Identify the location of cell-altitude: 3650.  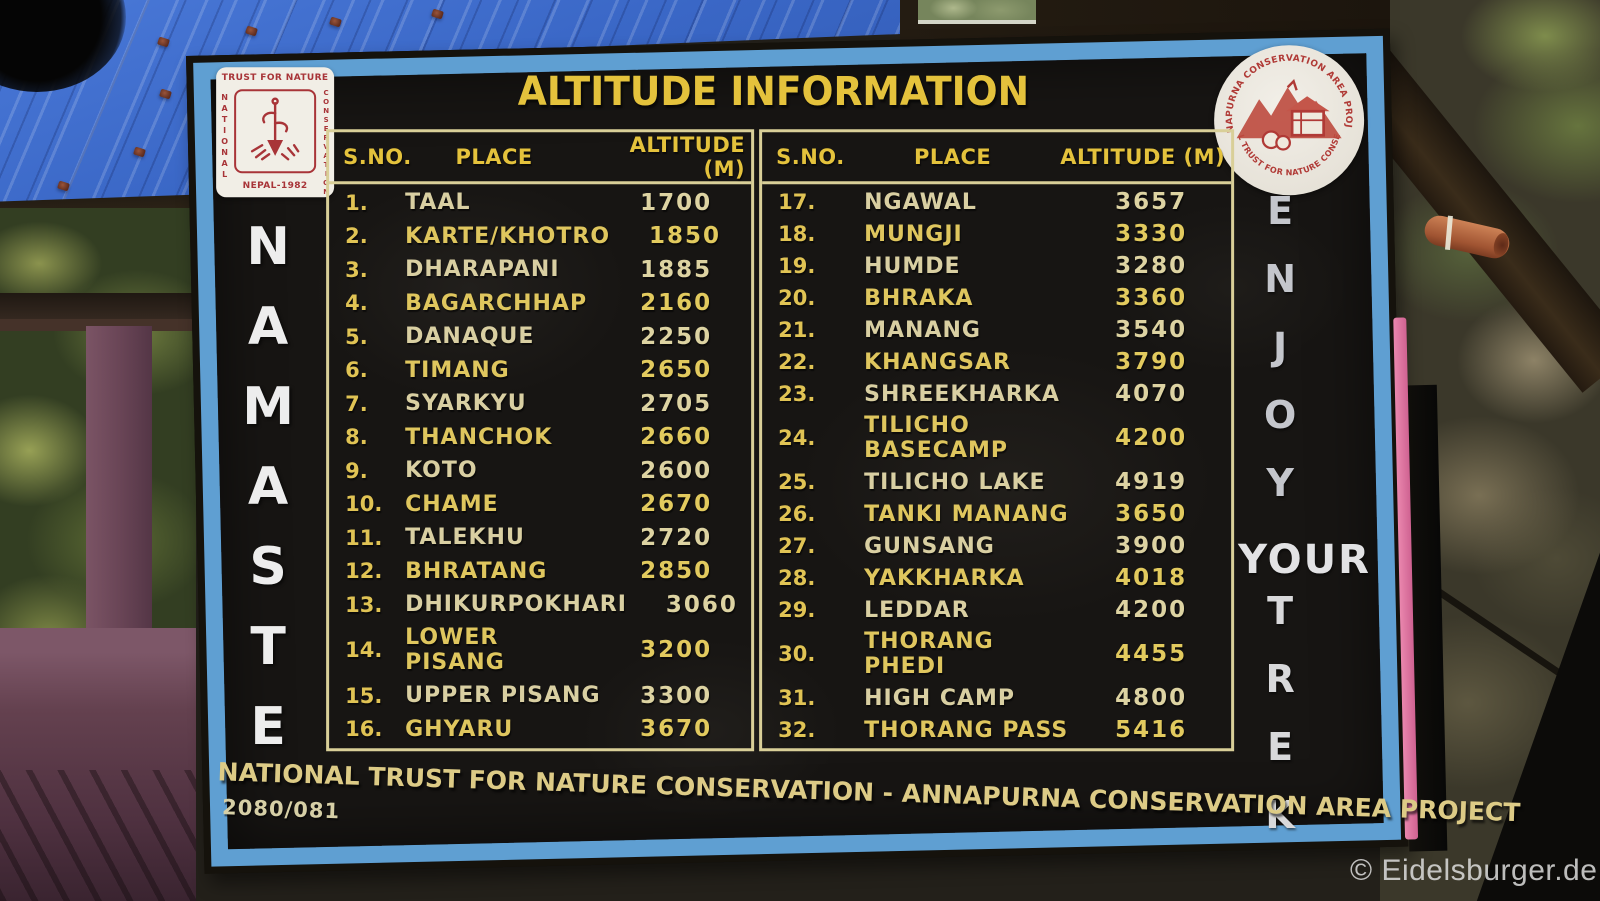
(1151, 514).